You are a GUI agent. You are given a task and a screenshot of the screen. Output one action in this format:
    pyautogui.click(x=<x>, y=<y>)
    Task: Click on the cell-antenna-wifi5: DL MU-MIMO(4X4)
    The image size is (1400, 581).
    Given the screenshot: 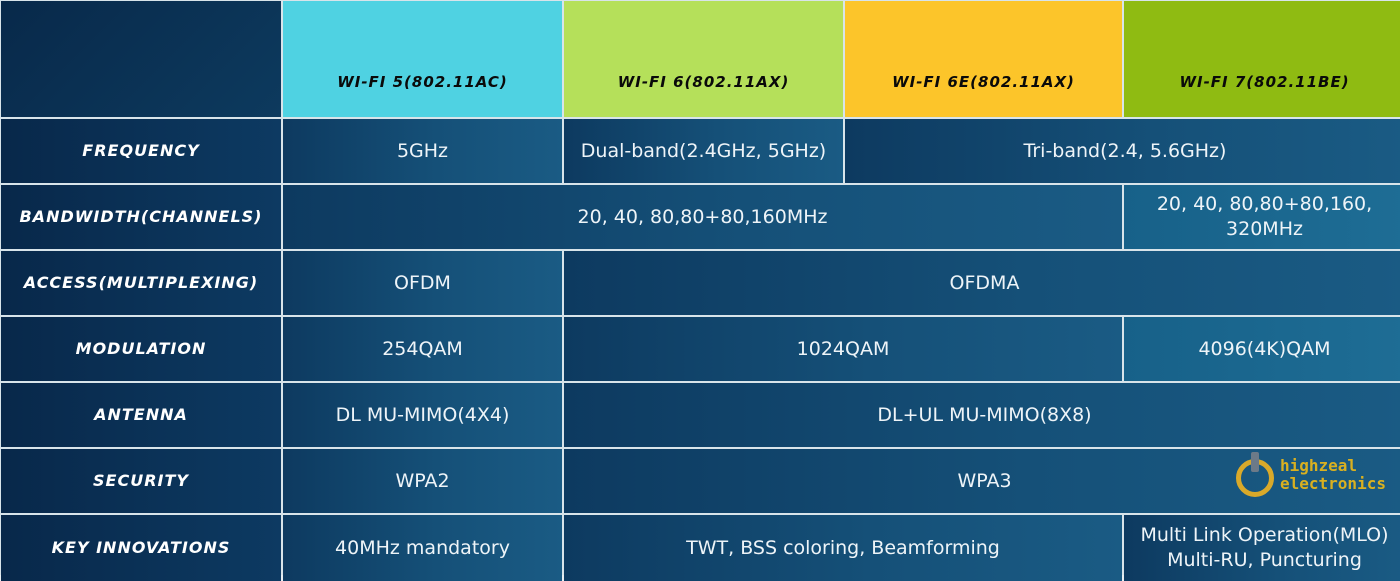 What is the action you would take?
    pyautogui.click(x=422, y=415)
    